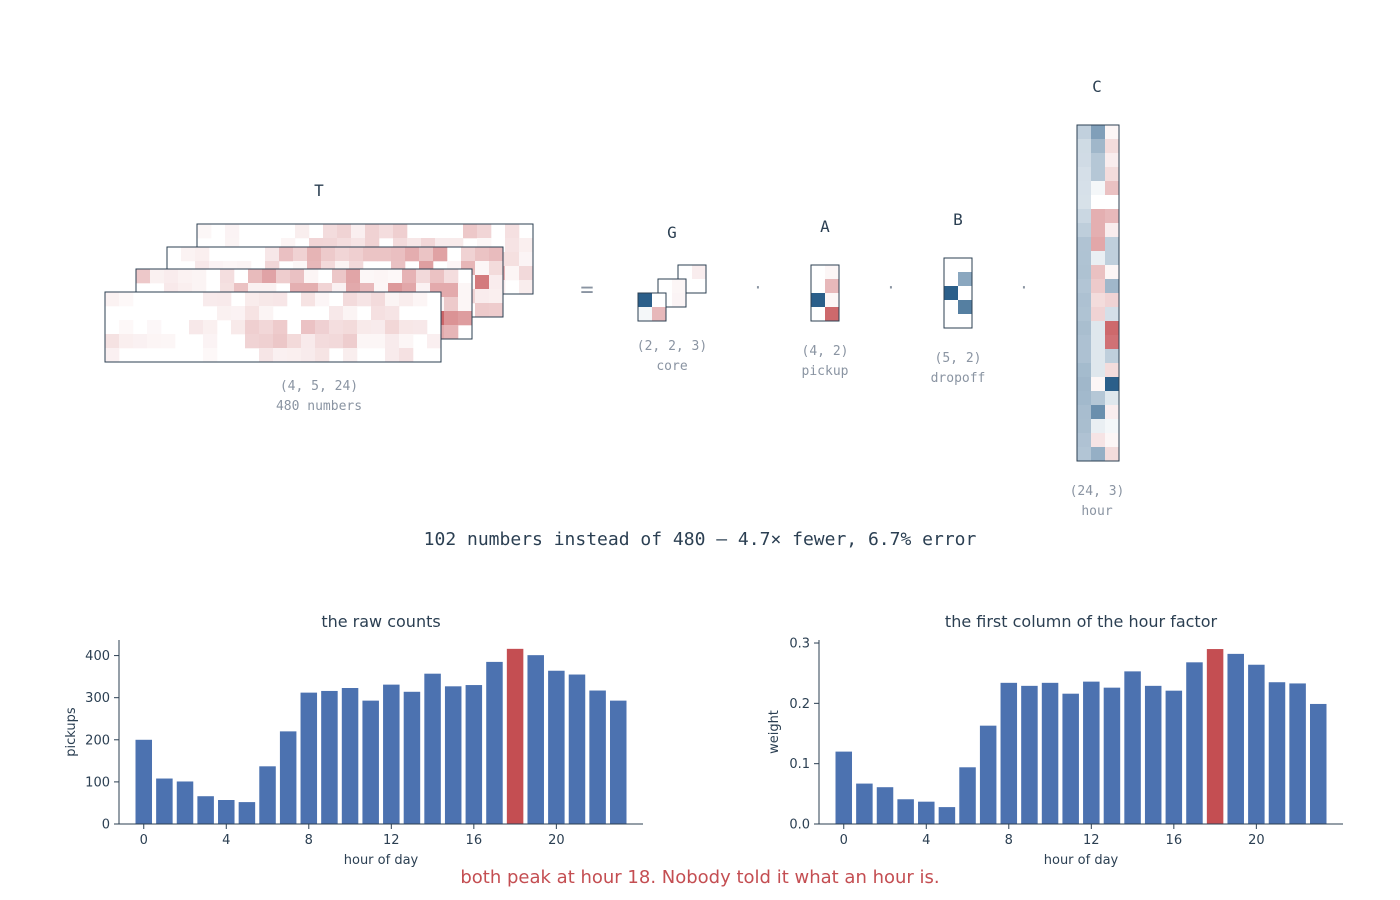 Image resolution: width=1400 pixels, height=900 pixels. What do you see at coordinates (799, 644) in the screenshot?
I see `y-tick-label: 0.3` at bounding box center [799, 644].